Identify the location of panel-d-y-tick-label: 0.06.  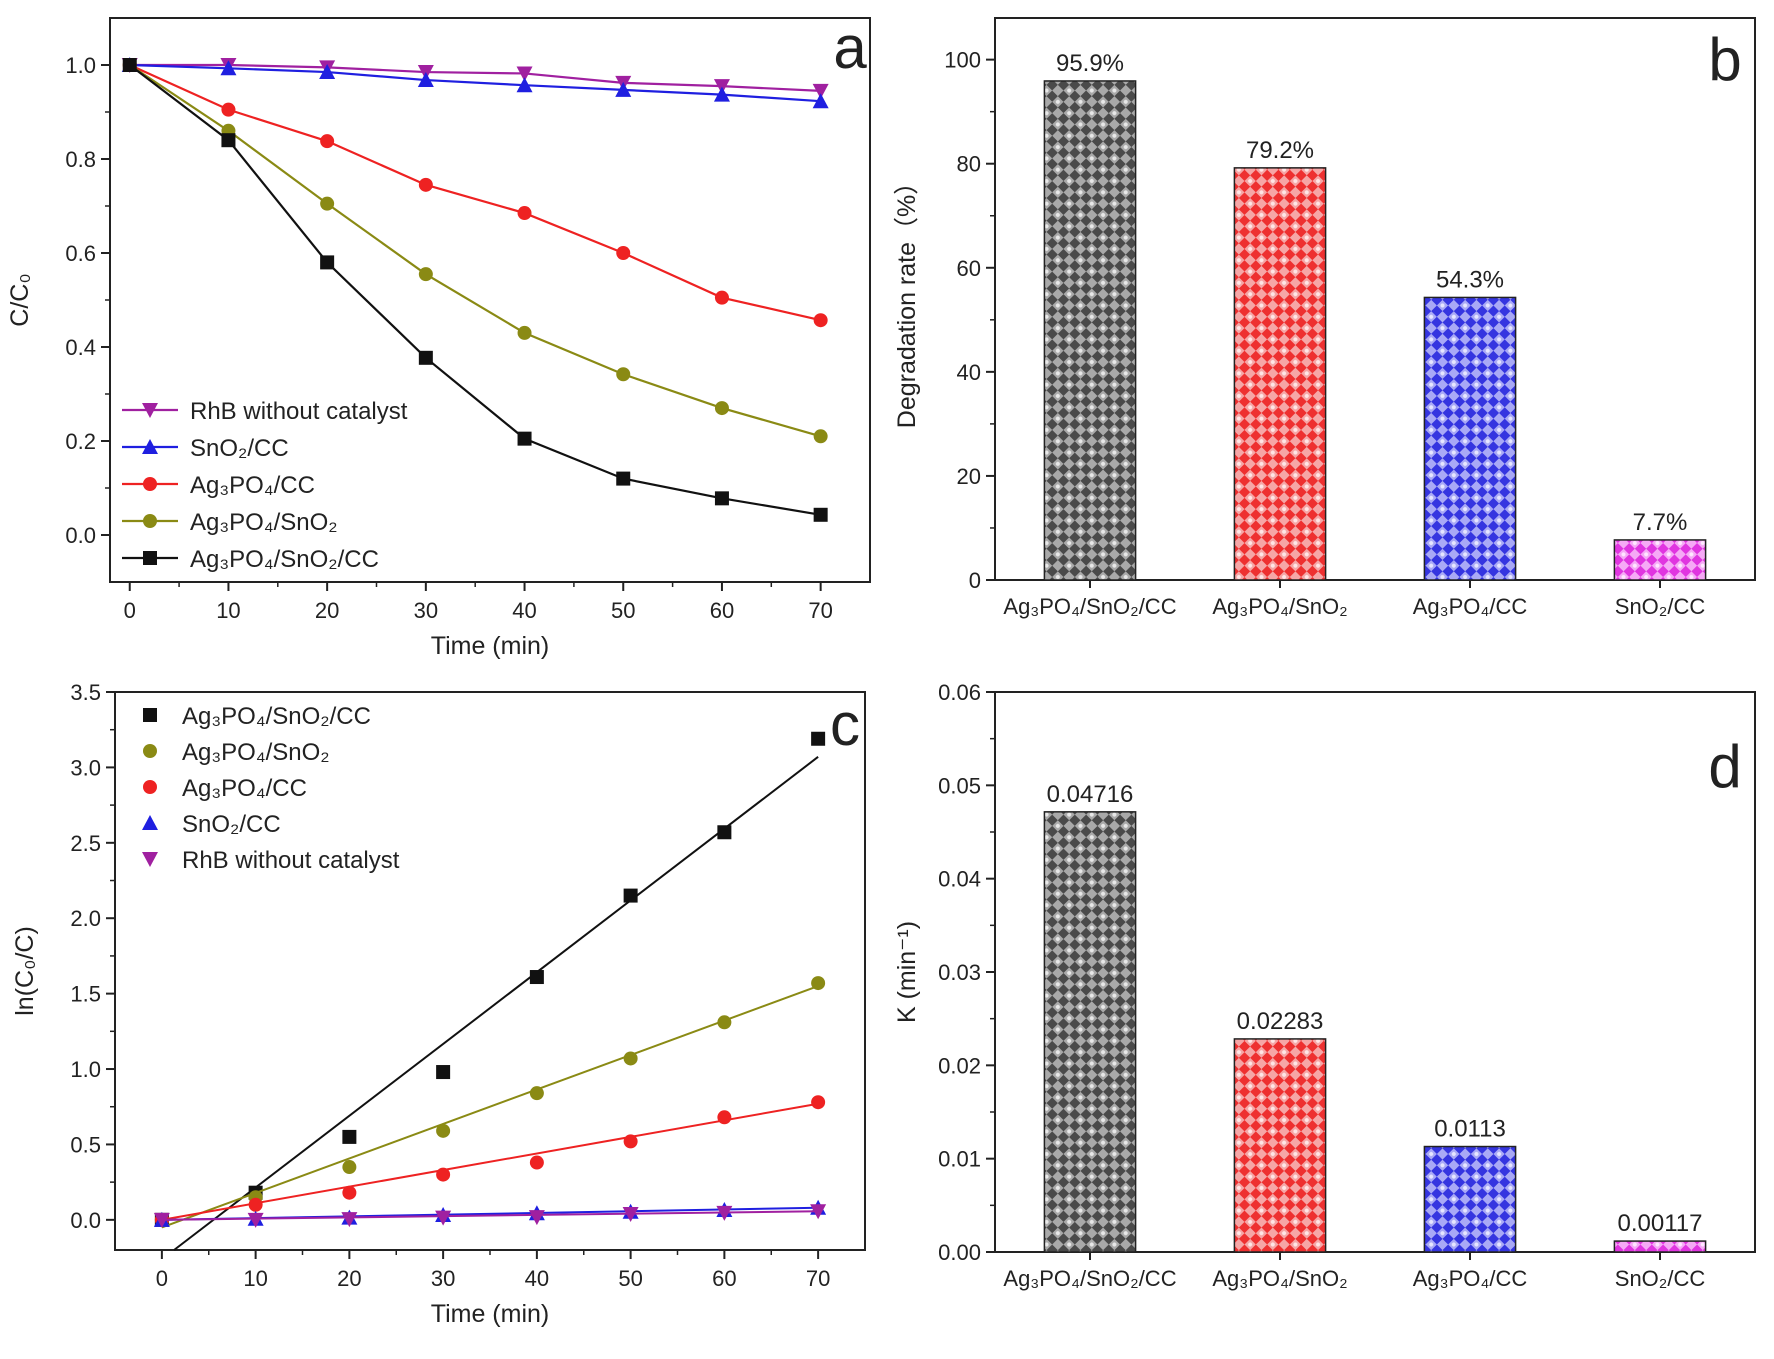
(959, 692).